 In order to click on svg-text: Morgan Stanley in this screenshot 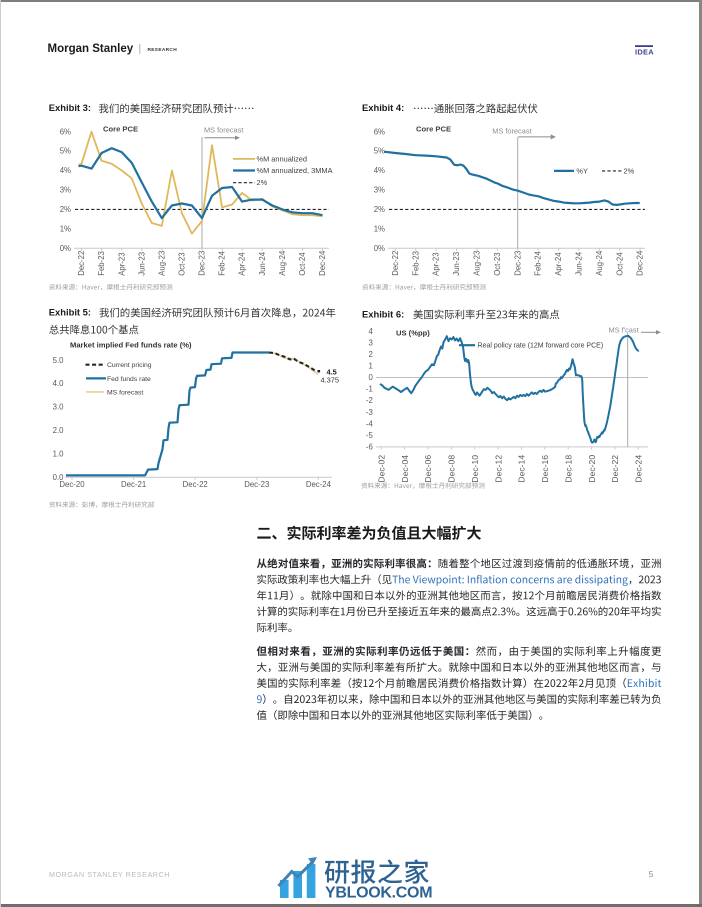, I will do `click(91, 49)`.